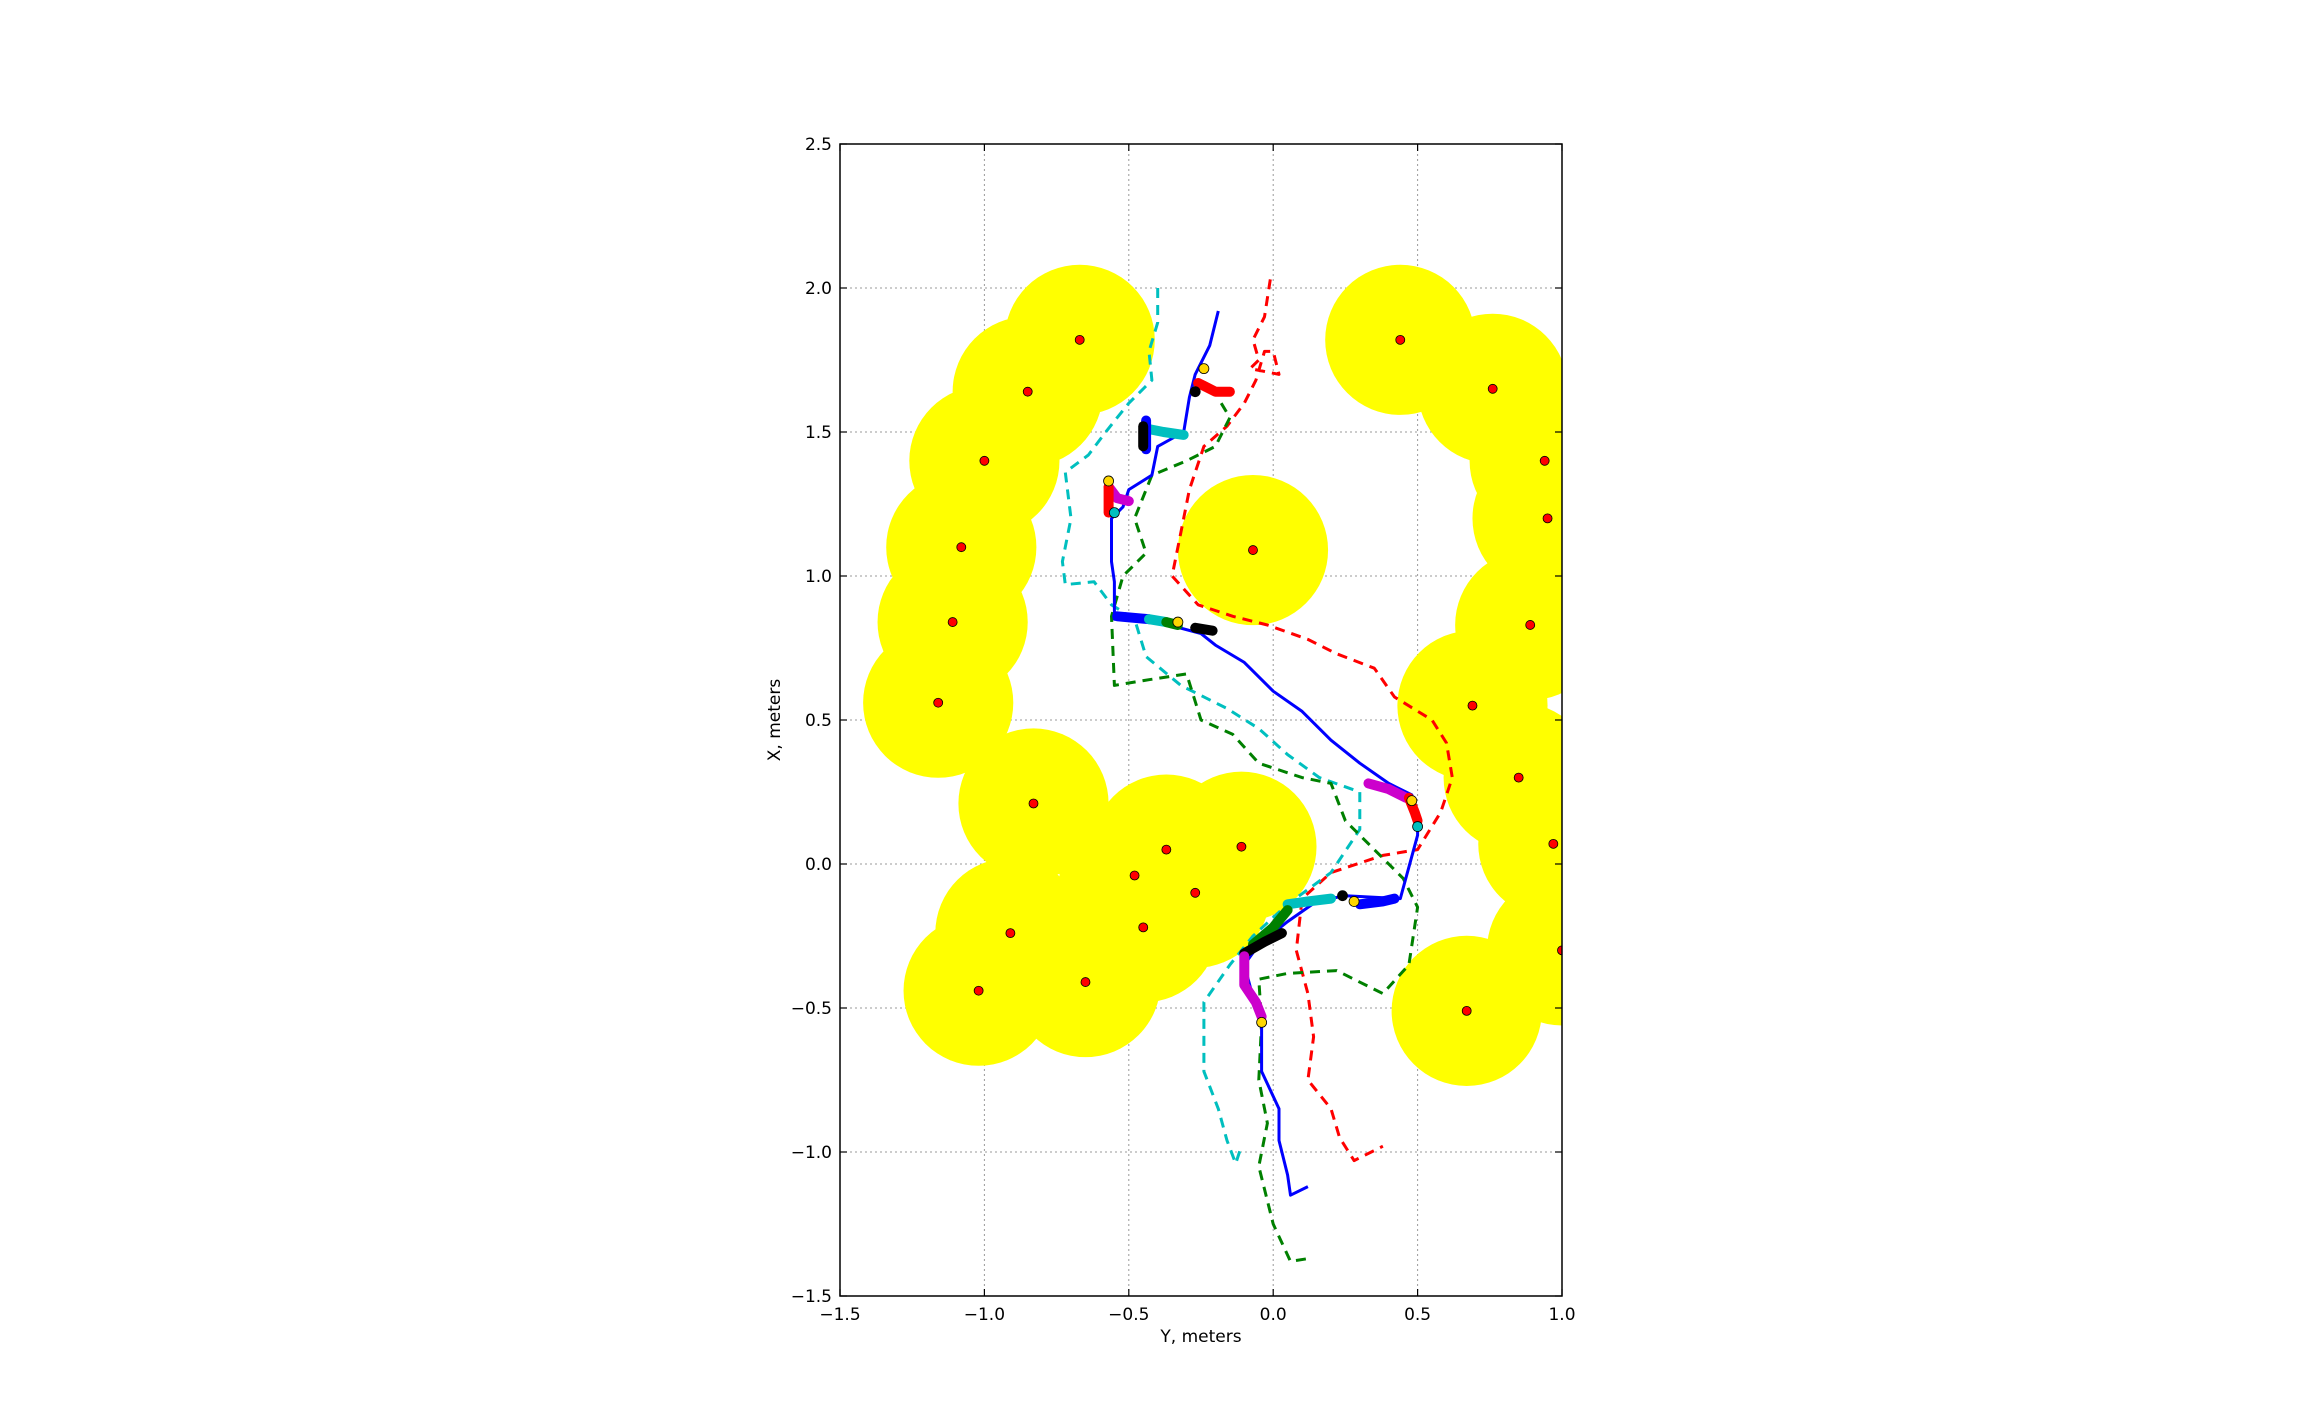 The image size is (2318, 1427). What do you see at coordinates (1200, 1337) in the screenshot?
I see `x-axis-label: Y, meters` at bounding box center [1200, 1337].